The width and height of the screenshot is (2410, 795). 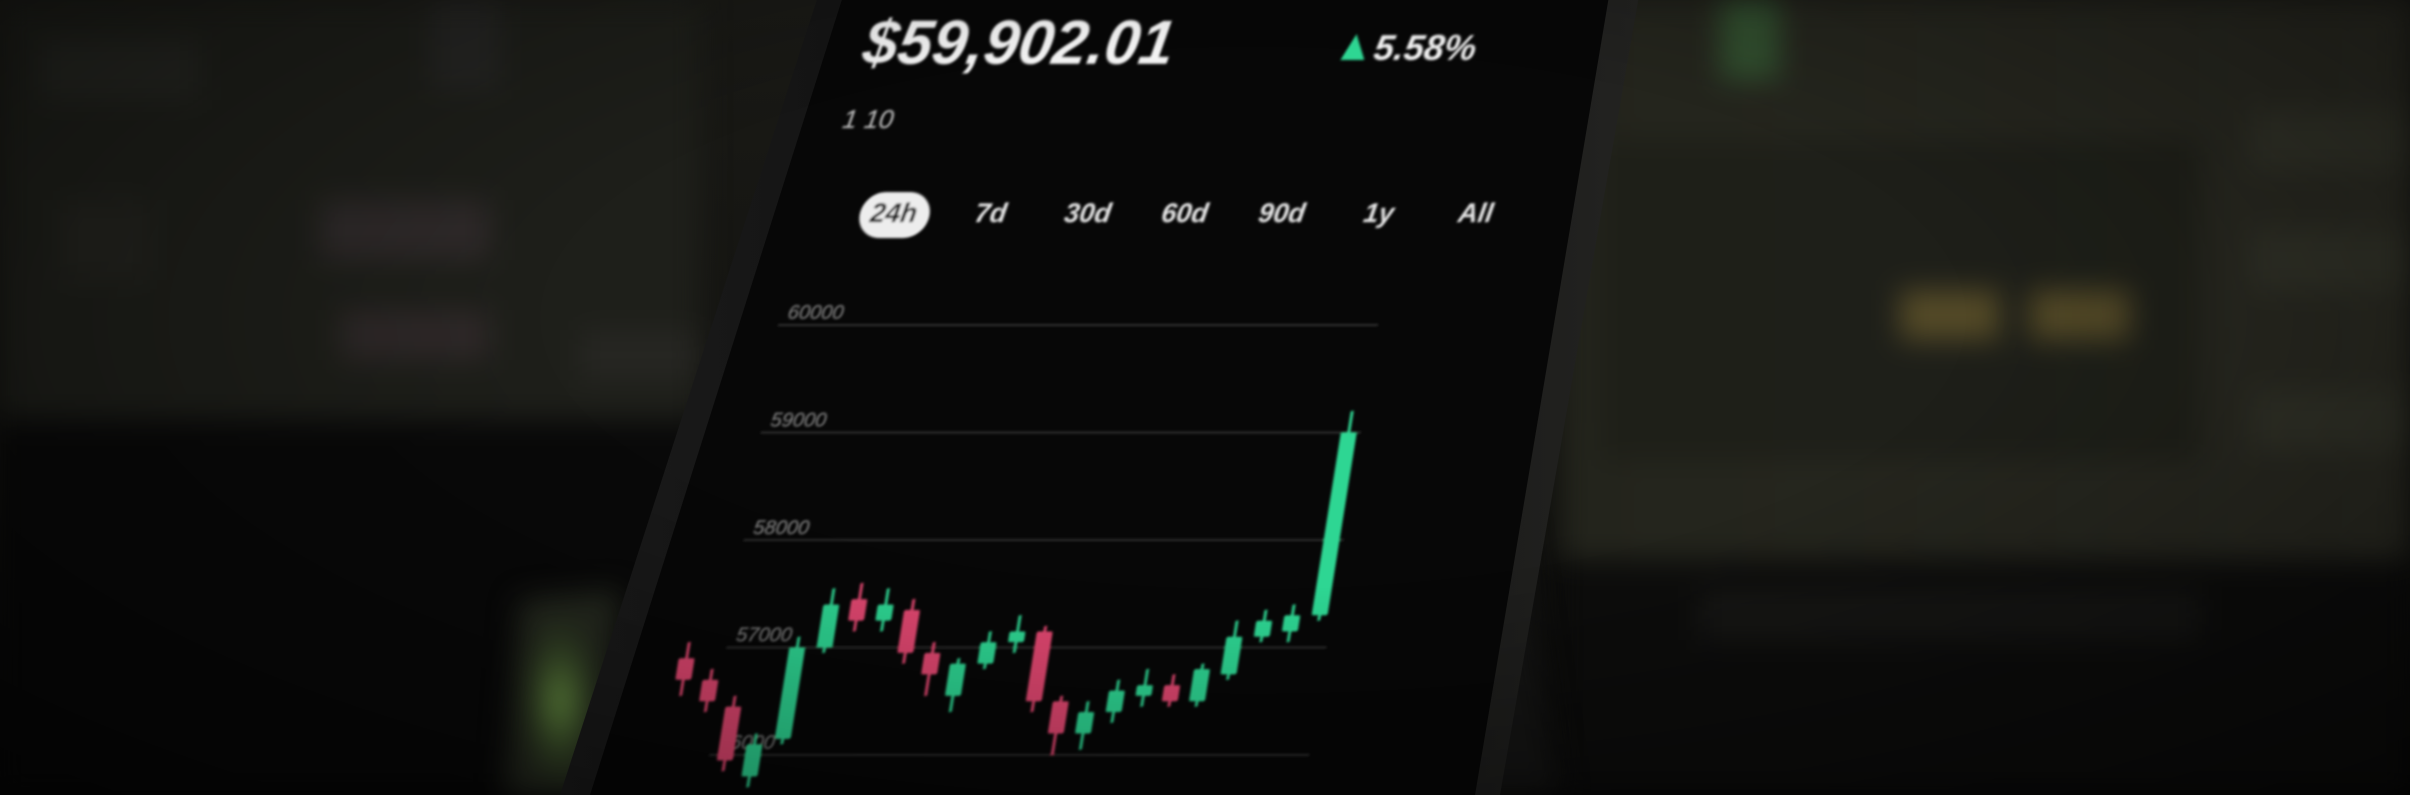 I want to click on y-tick-label: 58000, so click(x=782, y=528).